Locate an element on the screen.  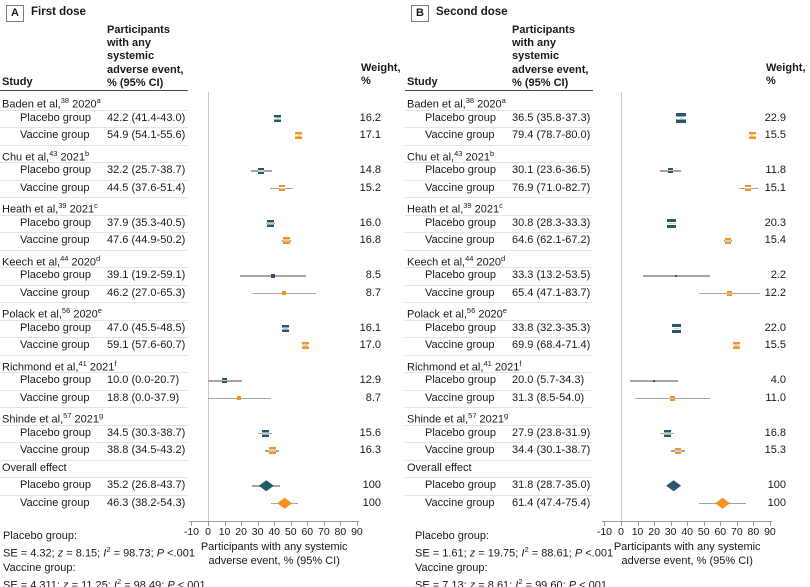
weight-value: 12.9 is located at coordinates (370, 380).